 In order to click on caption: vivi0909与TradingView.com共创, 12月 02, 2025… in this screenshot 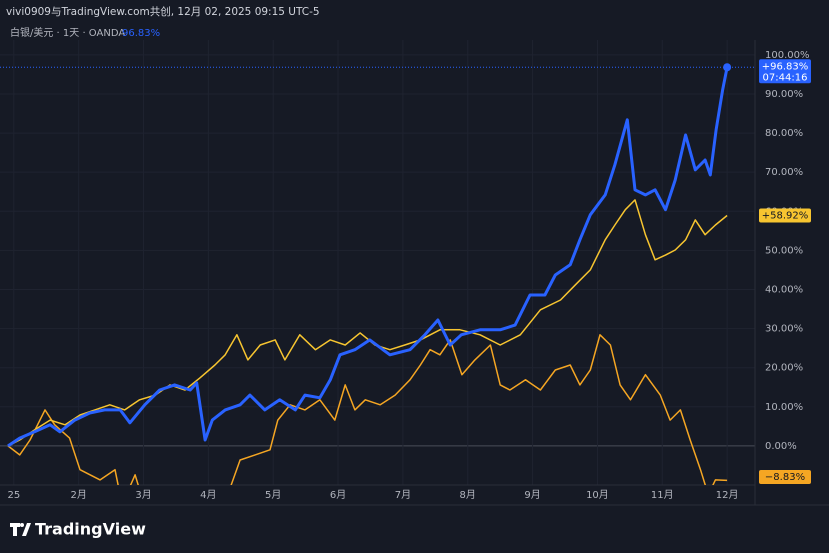, I will do `click(163, 11)`.